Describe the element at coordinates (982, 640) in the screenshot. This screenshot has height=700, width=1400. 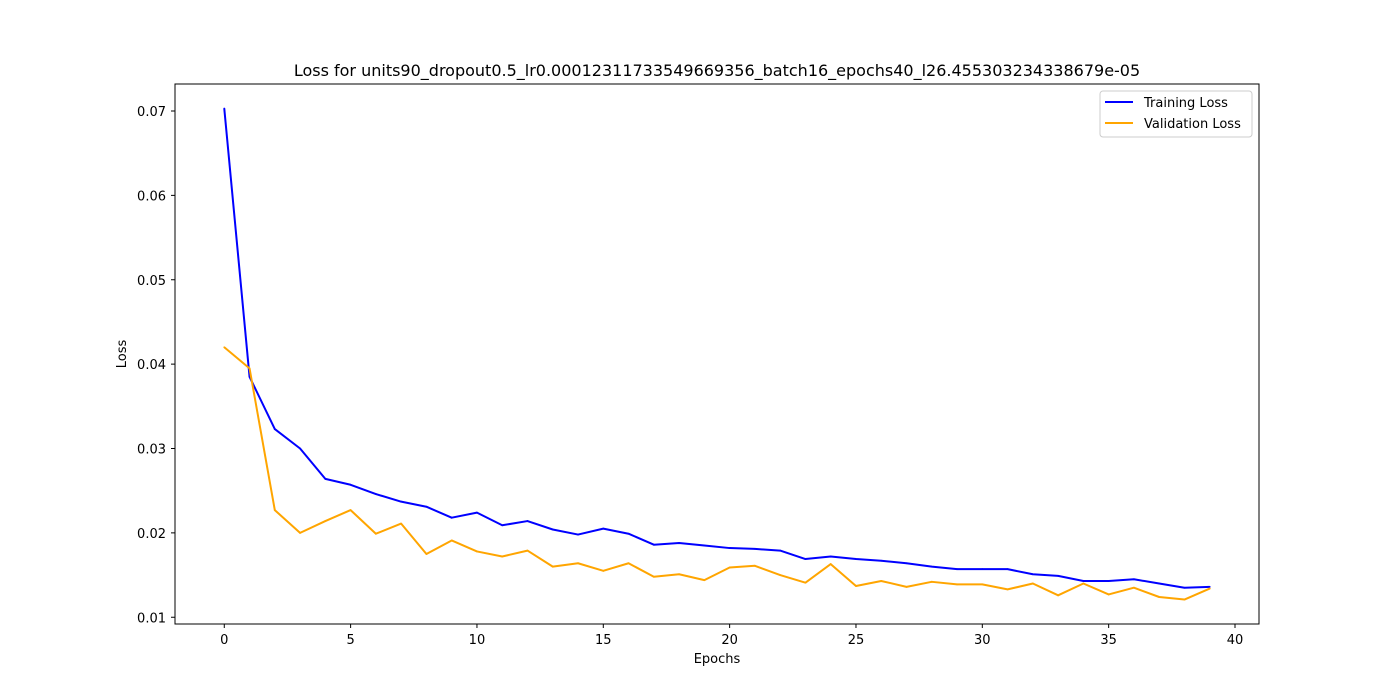
I see `x-tick-label: 30` at that location.